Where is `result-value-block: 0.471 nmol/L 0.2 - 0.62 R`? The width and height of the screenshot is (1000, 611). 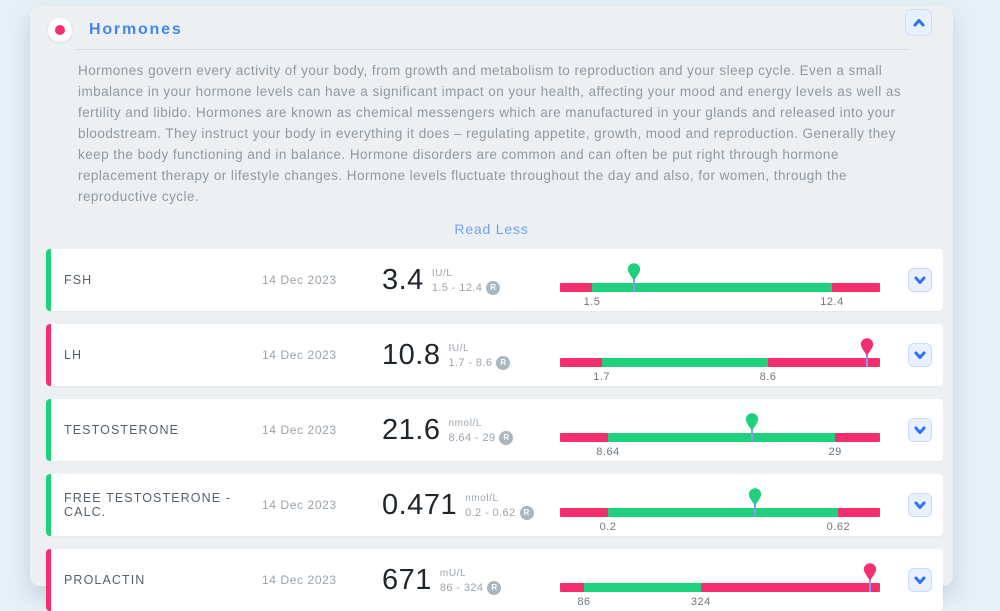 result-value-block: 0.471 nmol/L 0.2 - 0.62 R is located at coordinates (471, 505).